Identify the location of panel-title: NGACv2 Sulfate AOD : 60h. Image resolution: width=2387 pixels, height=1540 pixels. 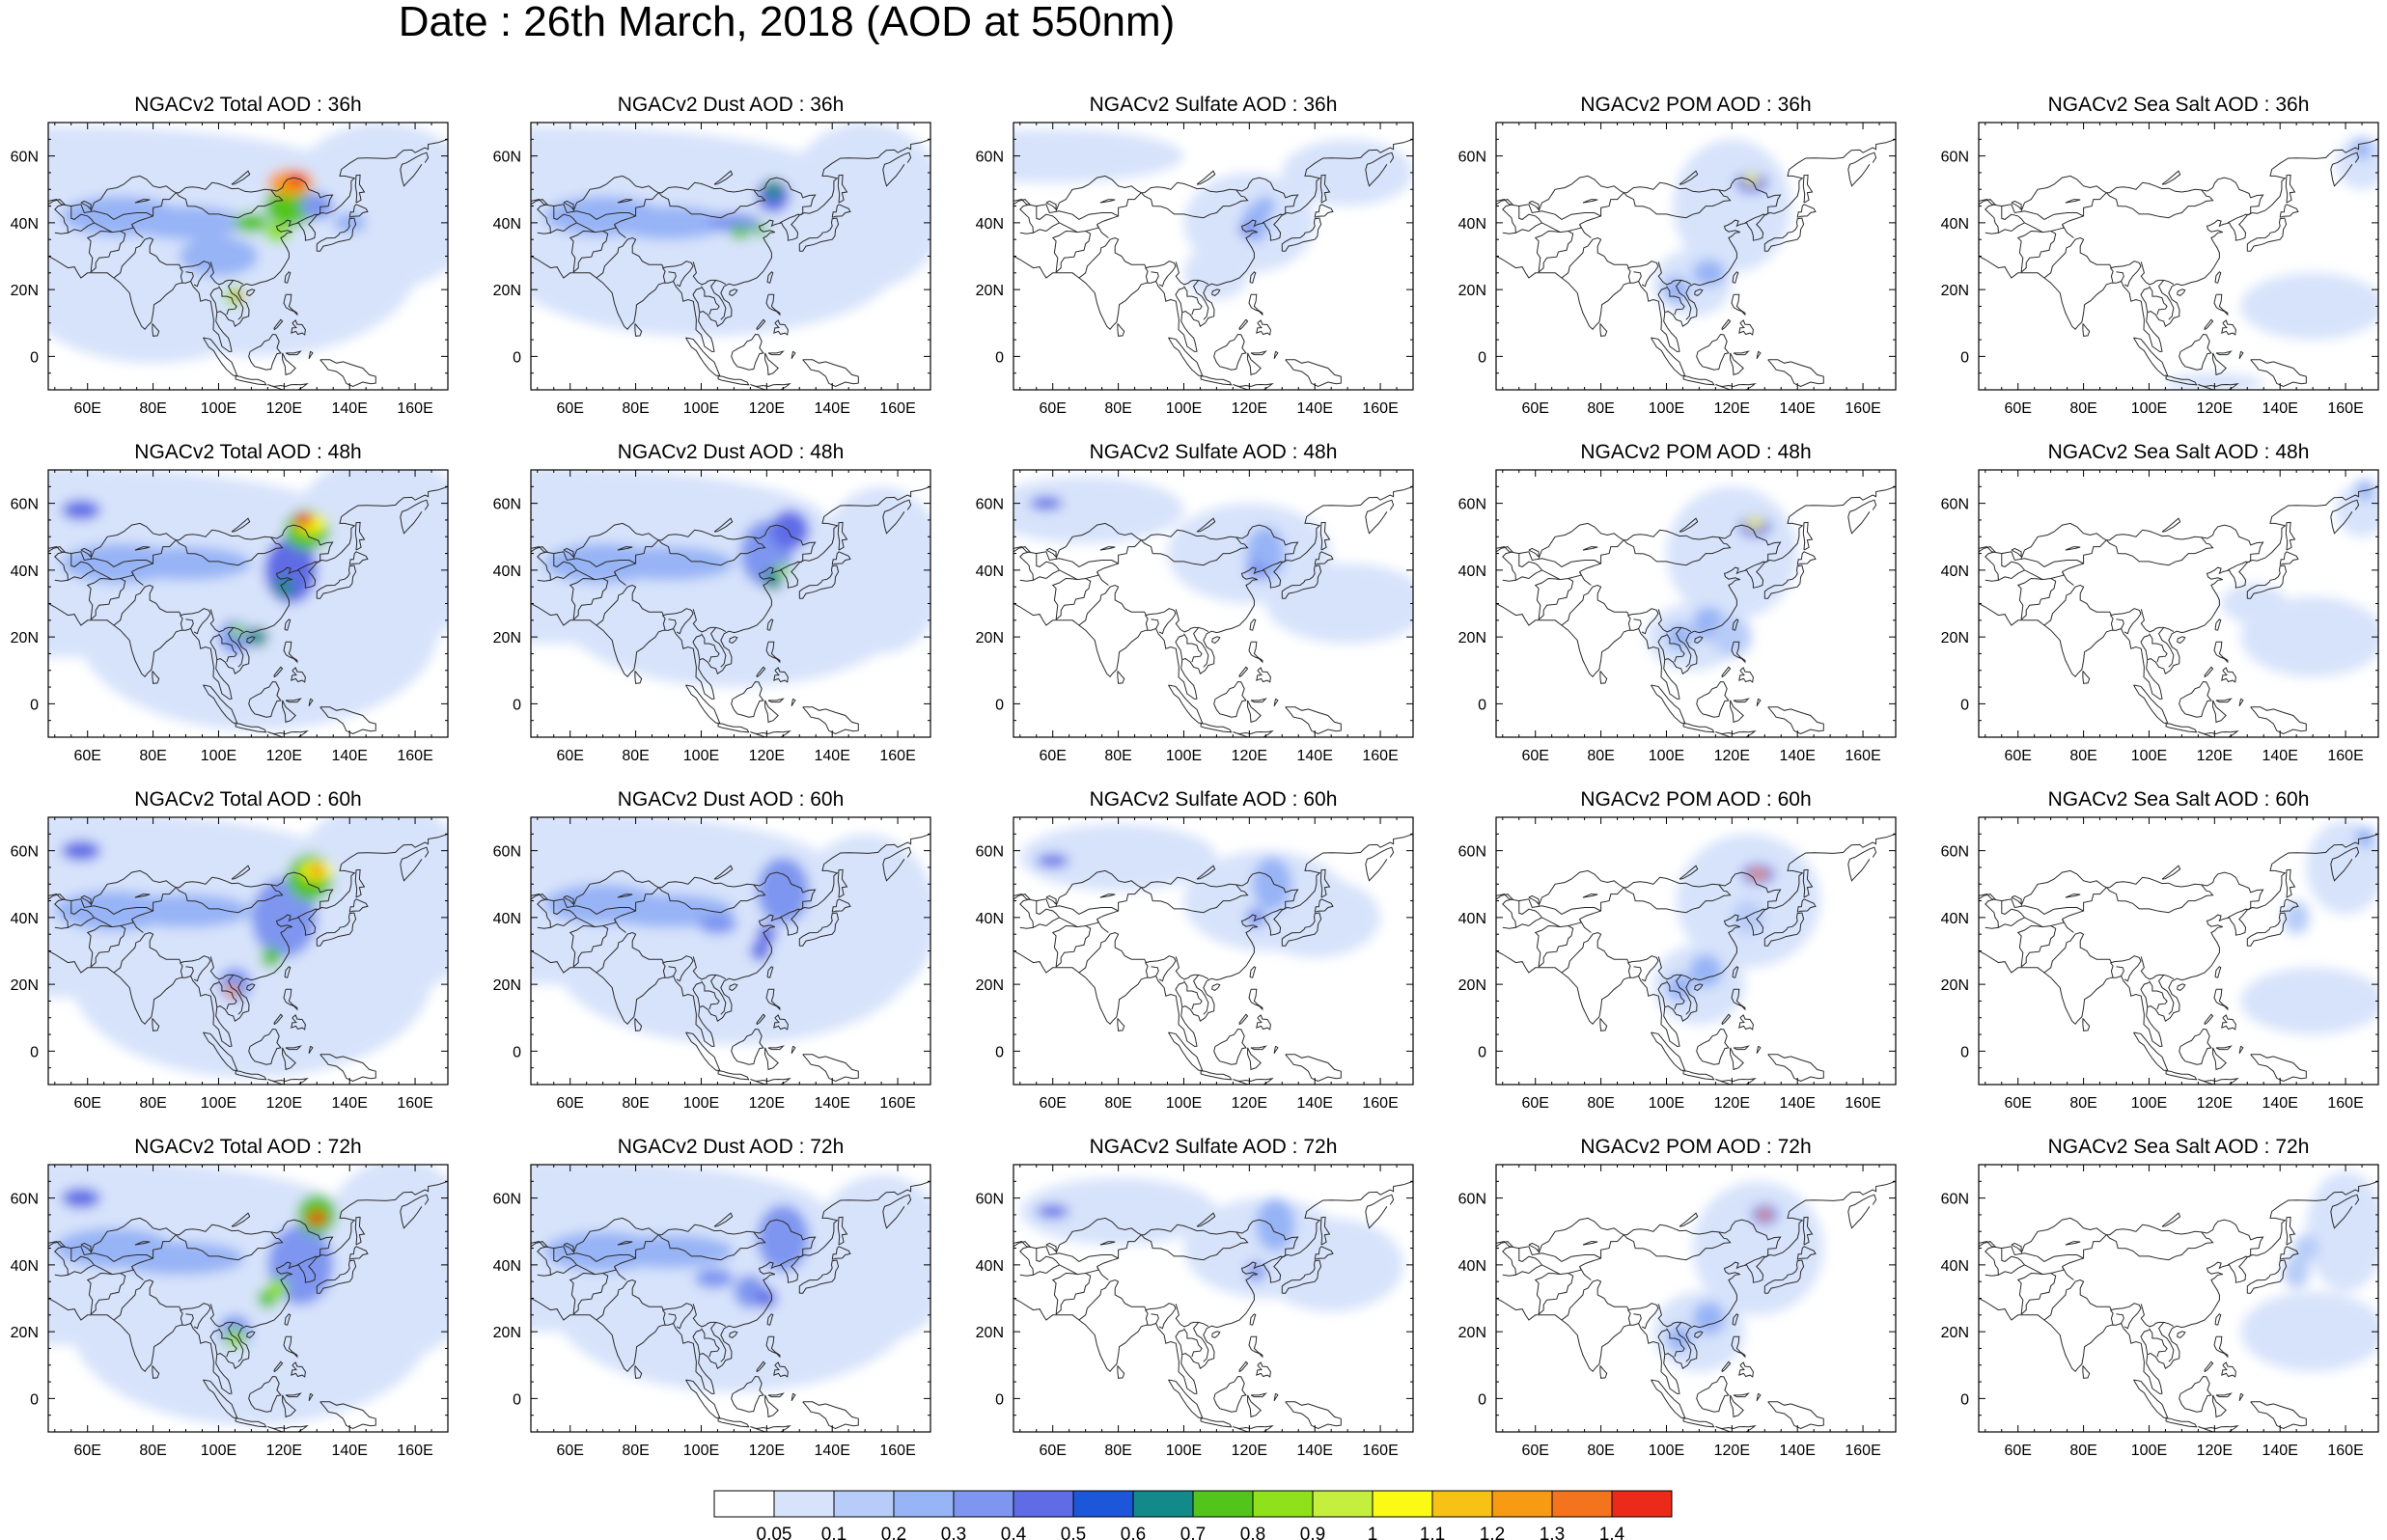
(1214, 799).